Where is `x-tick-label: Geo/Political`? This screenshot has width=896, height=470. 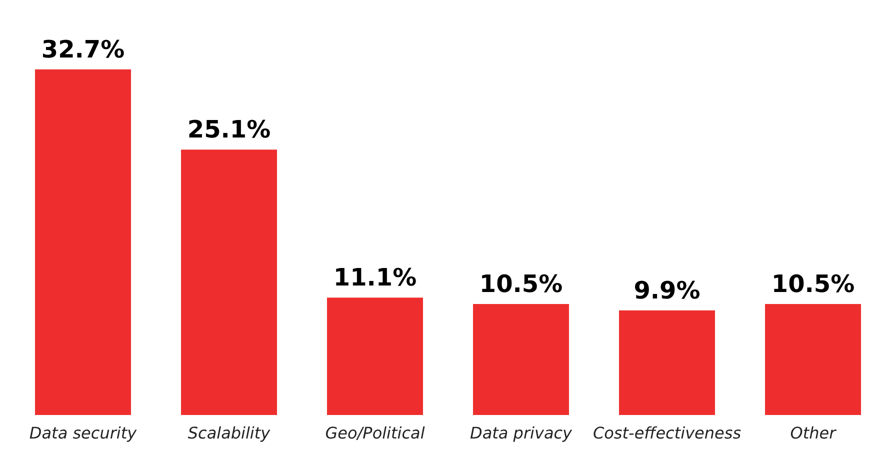 x-tick-label: Geo/Political is located at coordinates (375, 433).